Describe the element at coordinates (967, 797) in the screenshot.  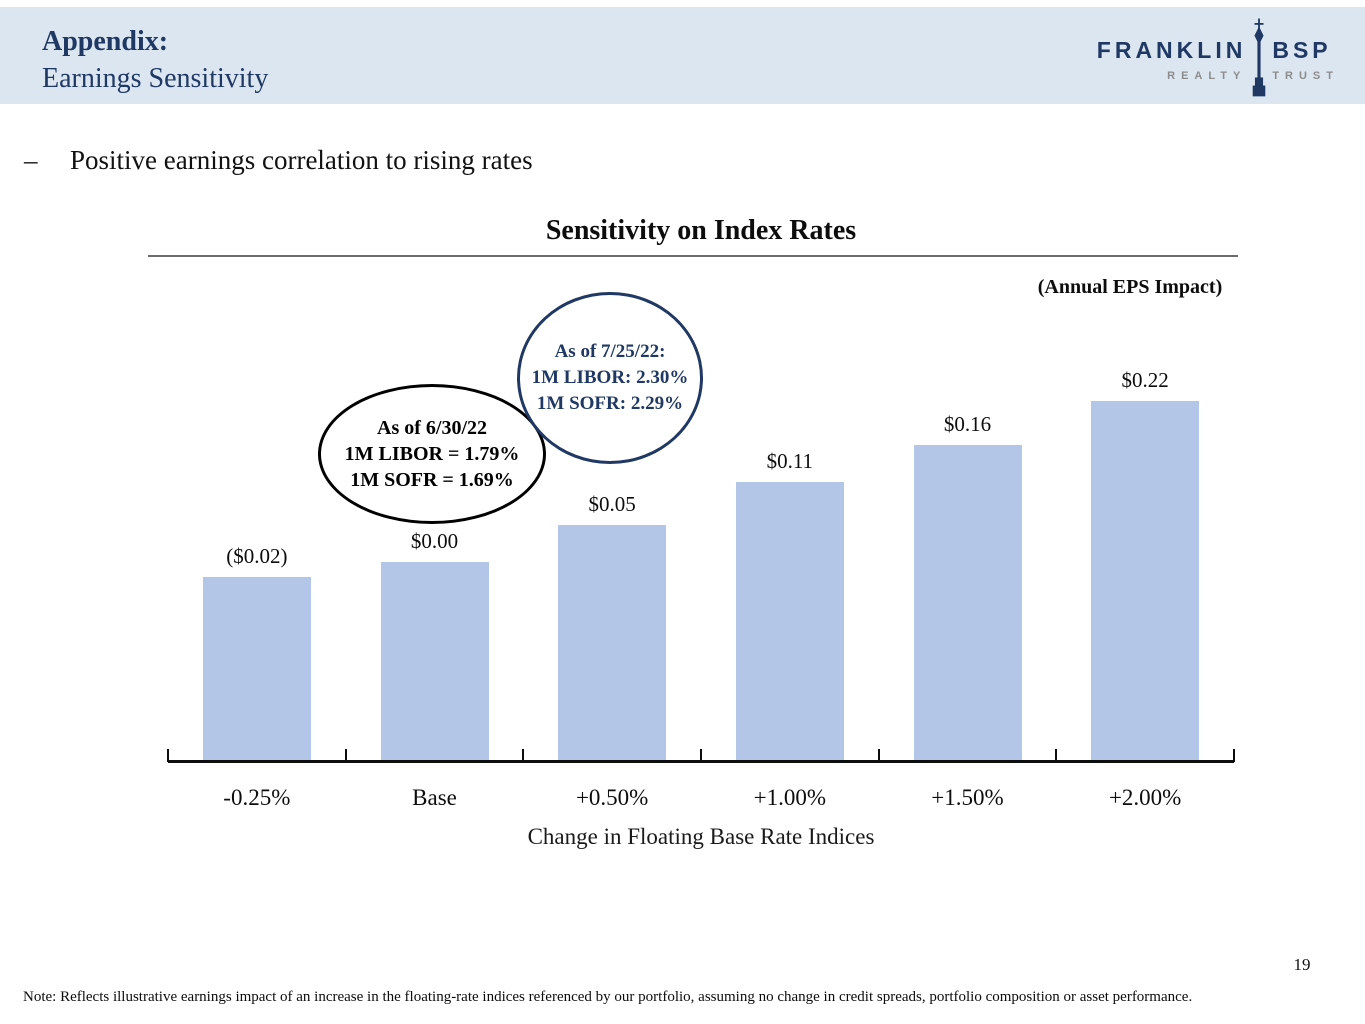
I see `x-category-label: +1.50%` at that location.